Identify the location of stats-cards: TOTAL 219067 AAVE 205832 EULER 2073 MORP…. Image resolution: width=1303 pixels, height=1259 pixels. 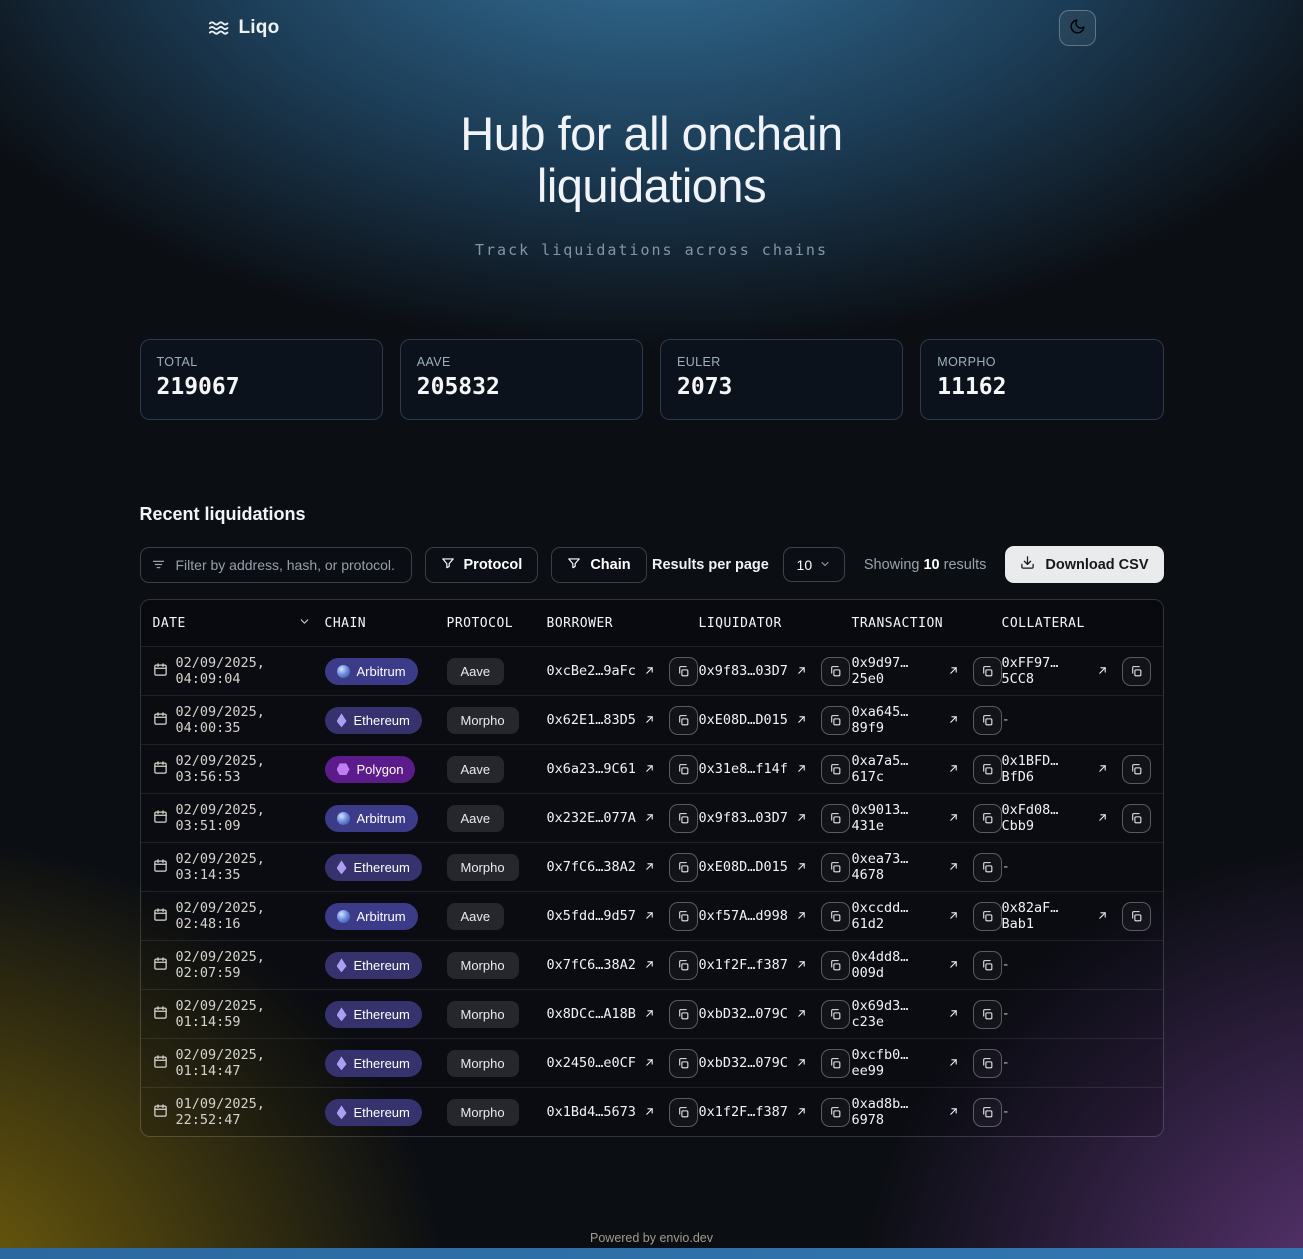
(651, 380).